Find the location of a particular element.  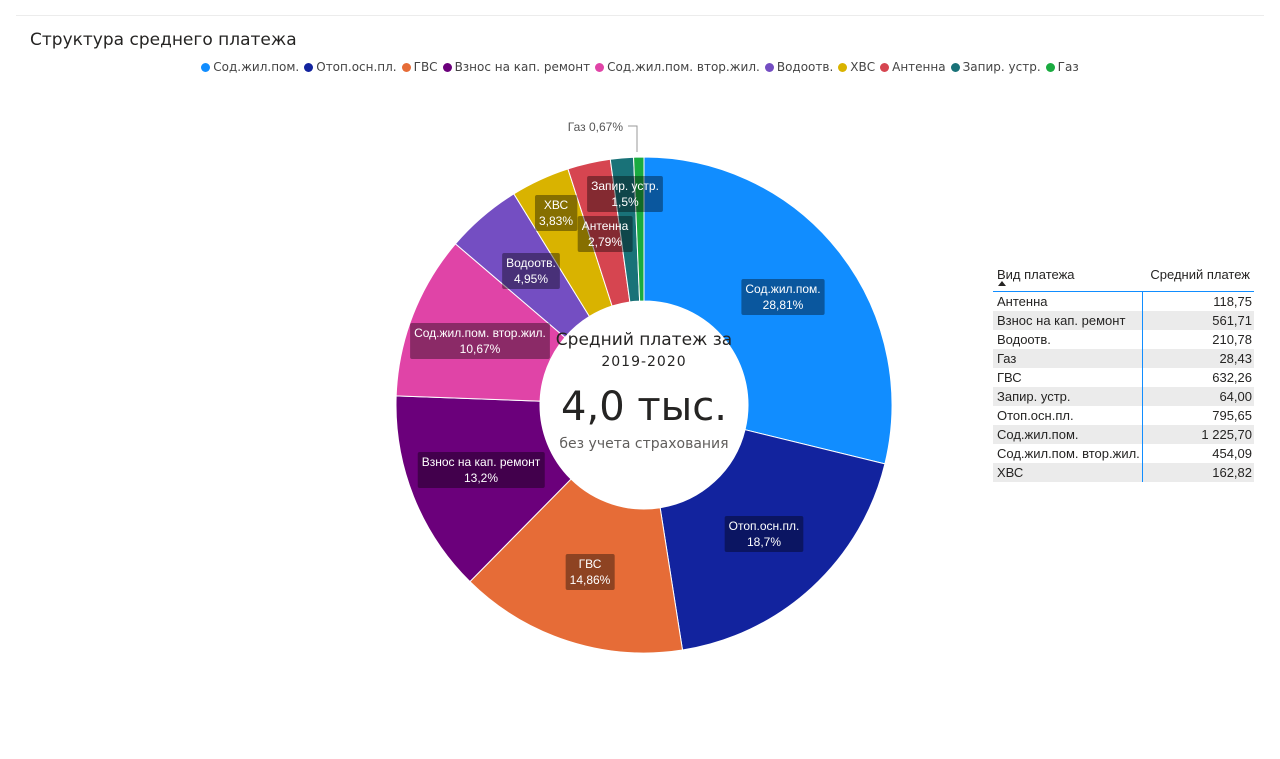

cell-average-payment: 64,00 is located at coordinates (1235, 396).